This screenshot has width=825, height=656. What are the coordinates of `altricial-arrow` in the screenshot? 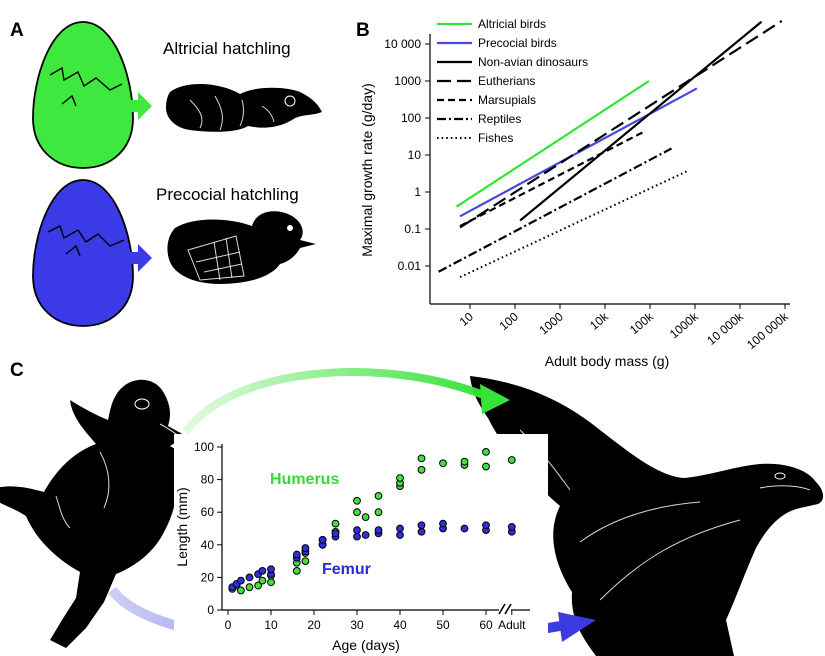 It's located at (134, 106).